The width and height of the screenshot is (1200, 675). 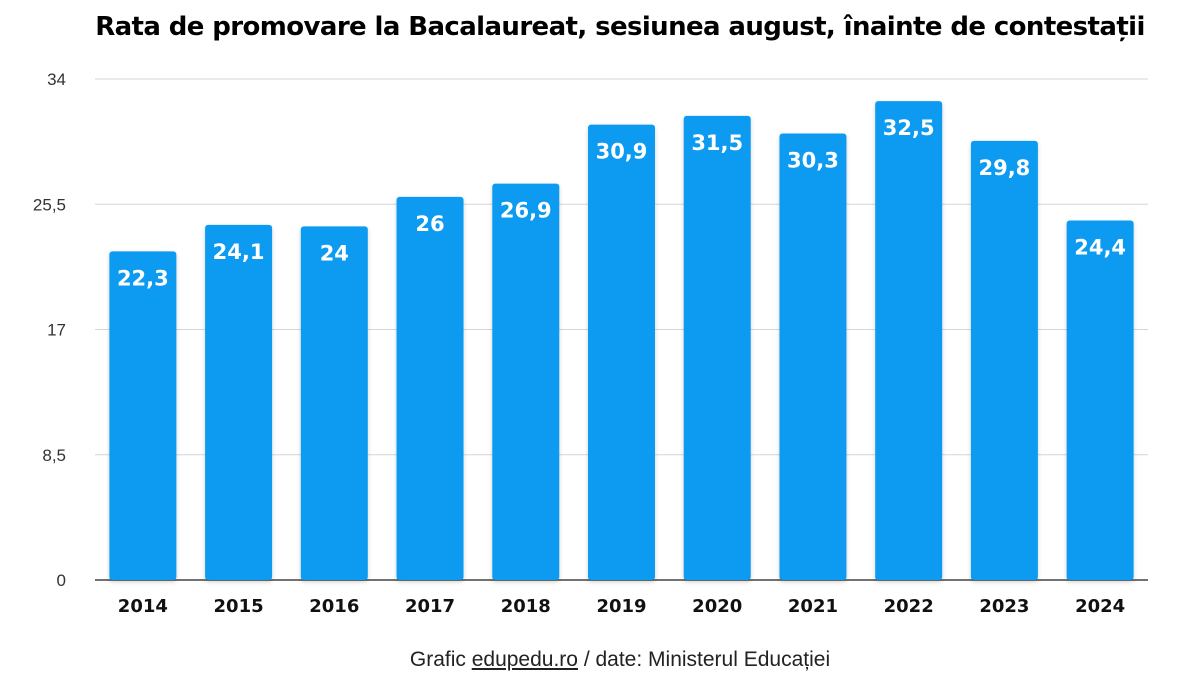 I want to click on bar-value-label: 30,9, so click(x=622, y=152).